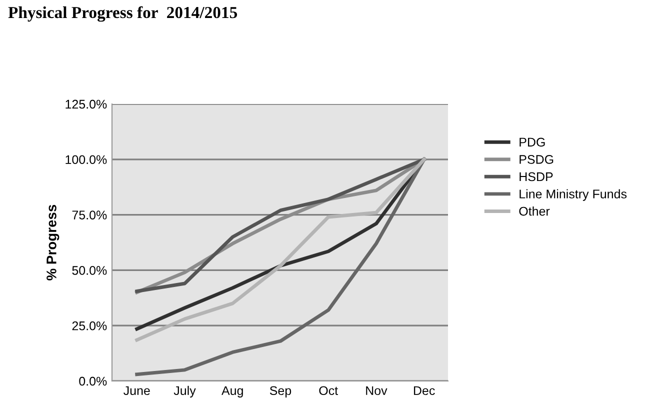 This screenshot has height=415, width=669. Describe the element at coordinates (573, 195) in the screenshot. I see `legend-label: Line Ministry Funds` at that location.